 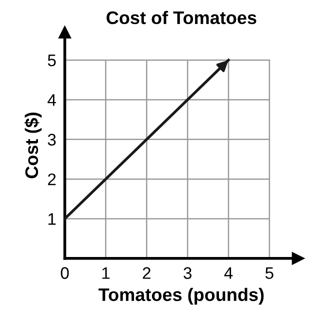 What do you see at coordinates (181, 17) in the screenshot?
I see `chart-title: Cost of Tomatoes` at bounding box center [181, 17].